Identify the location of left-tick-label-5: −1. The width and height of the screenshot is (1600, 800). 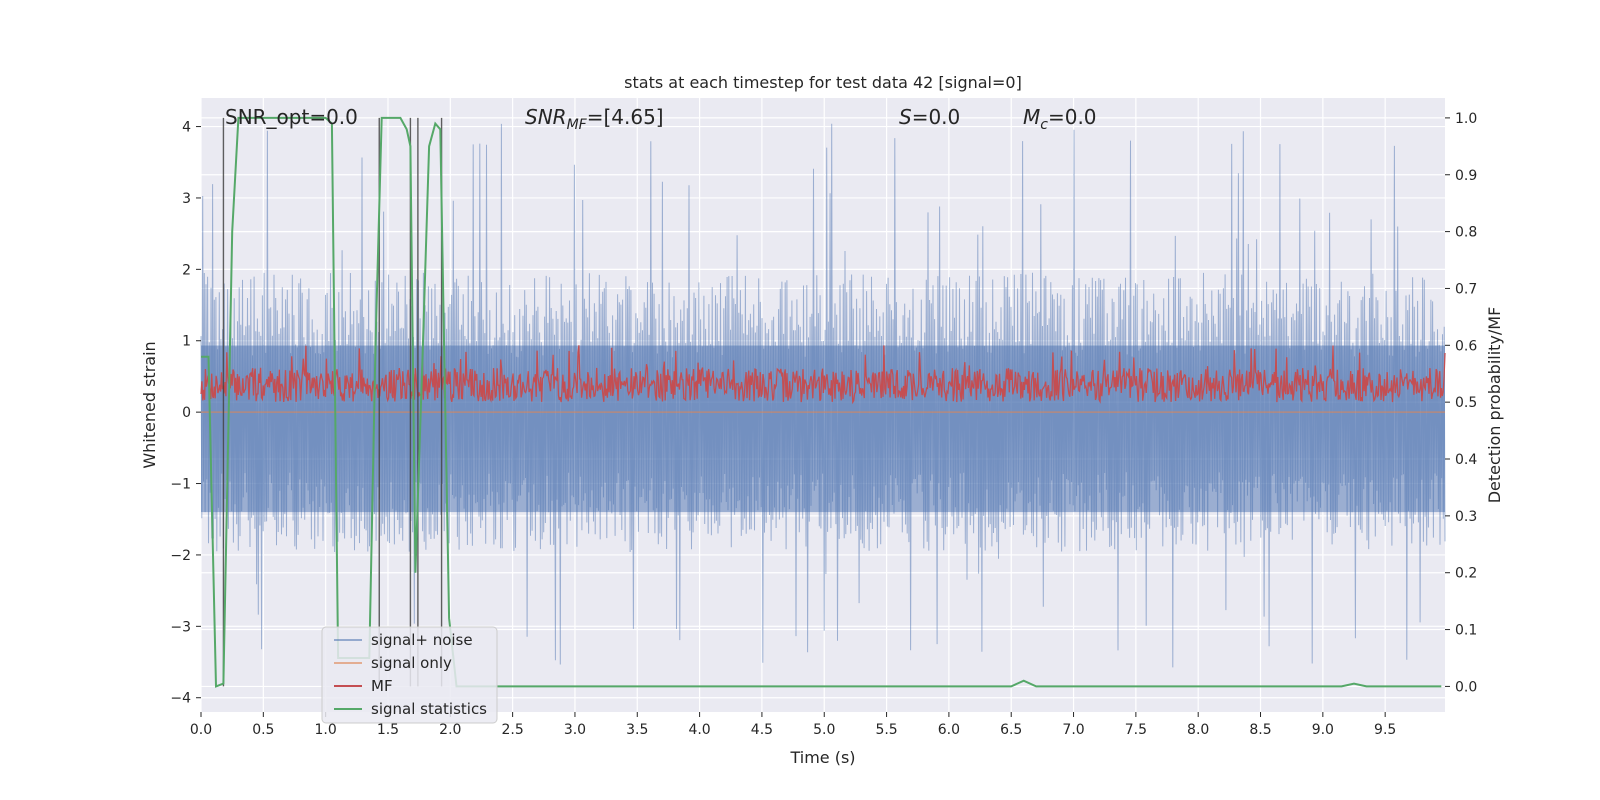
(180, 485).